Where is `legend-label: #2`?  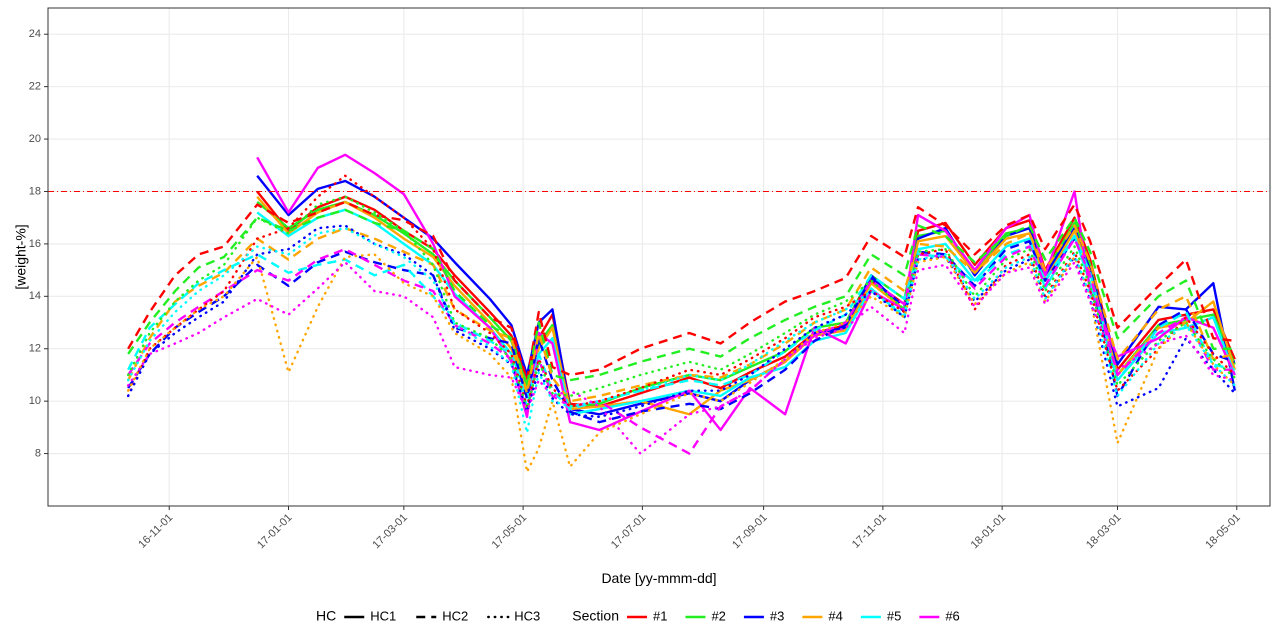 legend-label: #2 is located at coordinates (718, 615).